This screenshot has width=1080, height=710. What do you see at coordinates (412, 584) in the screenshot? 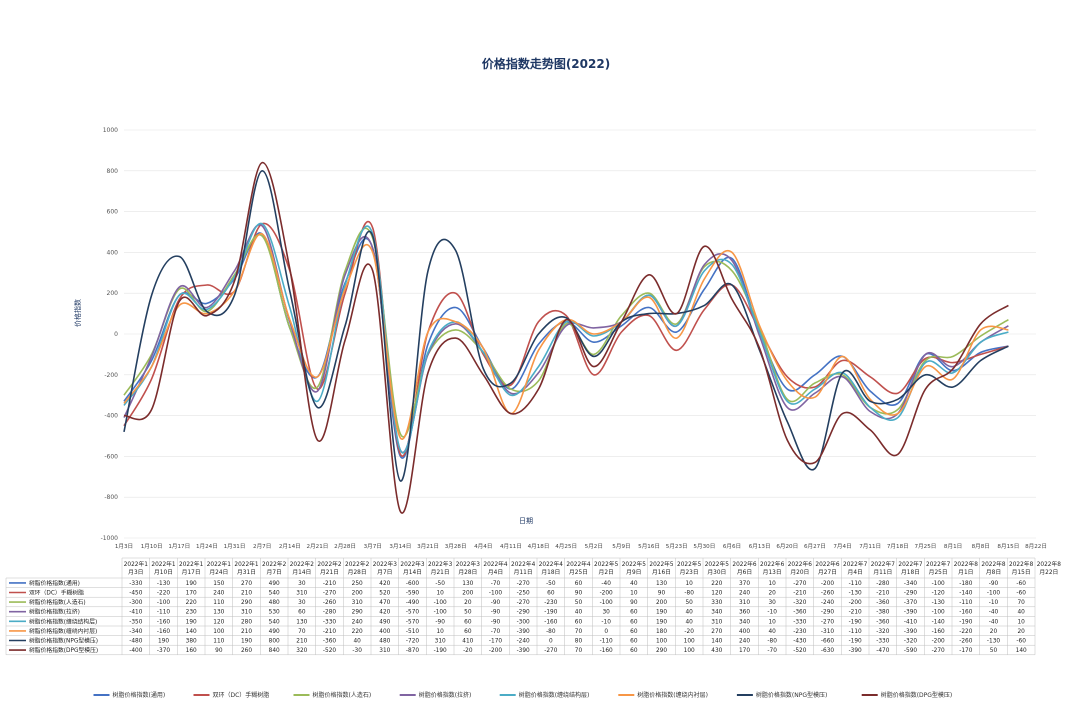
I see `table-cell: -600` at bounding box center [412, 584].